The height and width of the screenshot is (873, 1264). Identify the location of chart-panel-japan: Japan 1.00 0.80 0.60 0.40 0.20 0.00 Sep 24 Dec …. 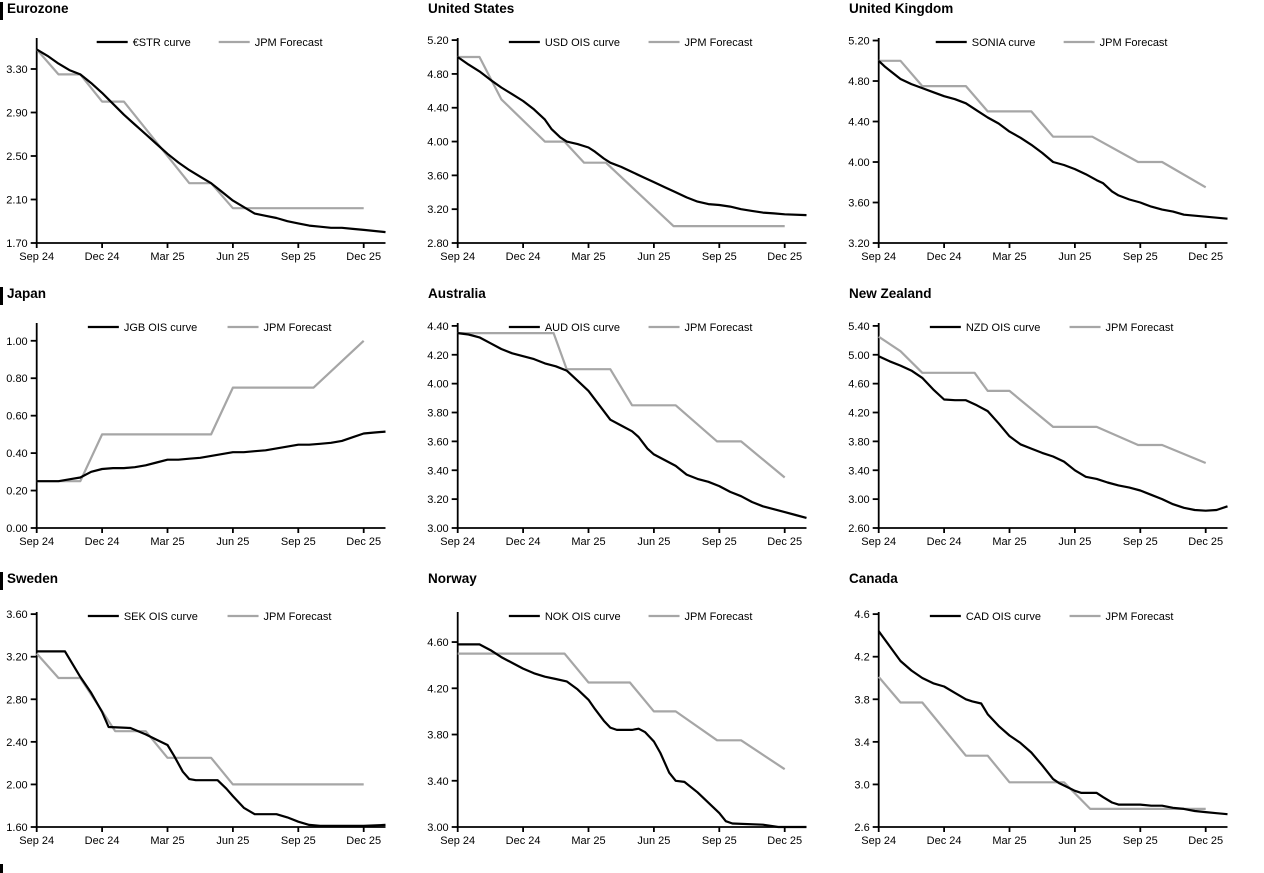
(210, 427).